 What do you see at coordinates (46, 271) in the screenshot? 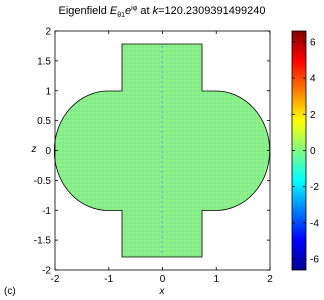
I see `y-tick-label: -2` at bounding box center [46, 271].